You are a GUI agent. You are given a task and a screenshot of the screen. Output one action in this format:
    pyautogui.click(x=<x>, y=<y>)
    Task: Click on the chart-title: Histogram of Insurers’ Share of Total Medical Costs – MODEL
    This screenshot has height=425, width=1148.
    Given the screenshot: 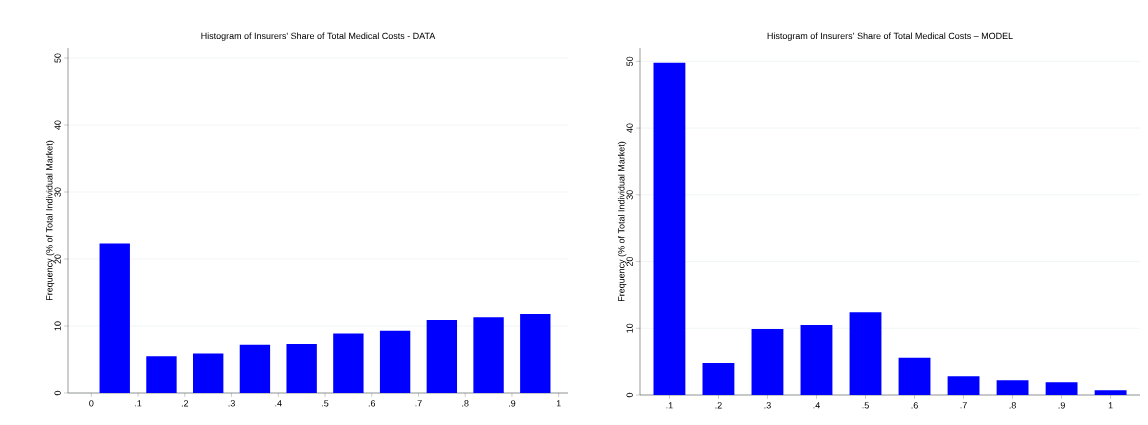 What is the action you would take?
    pyautogui.click(x=890, y=36)
    